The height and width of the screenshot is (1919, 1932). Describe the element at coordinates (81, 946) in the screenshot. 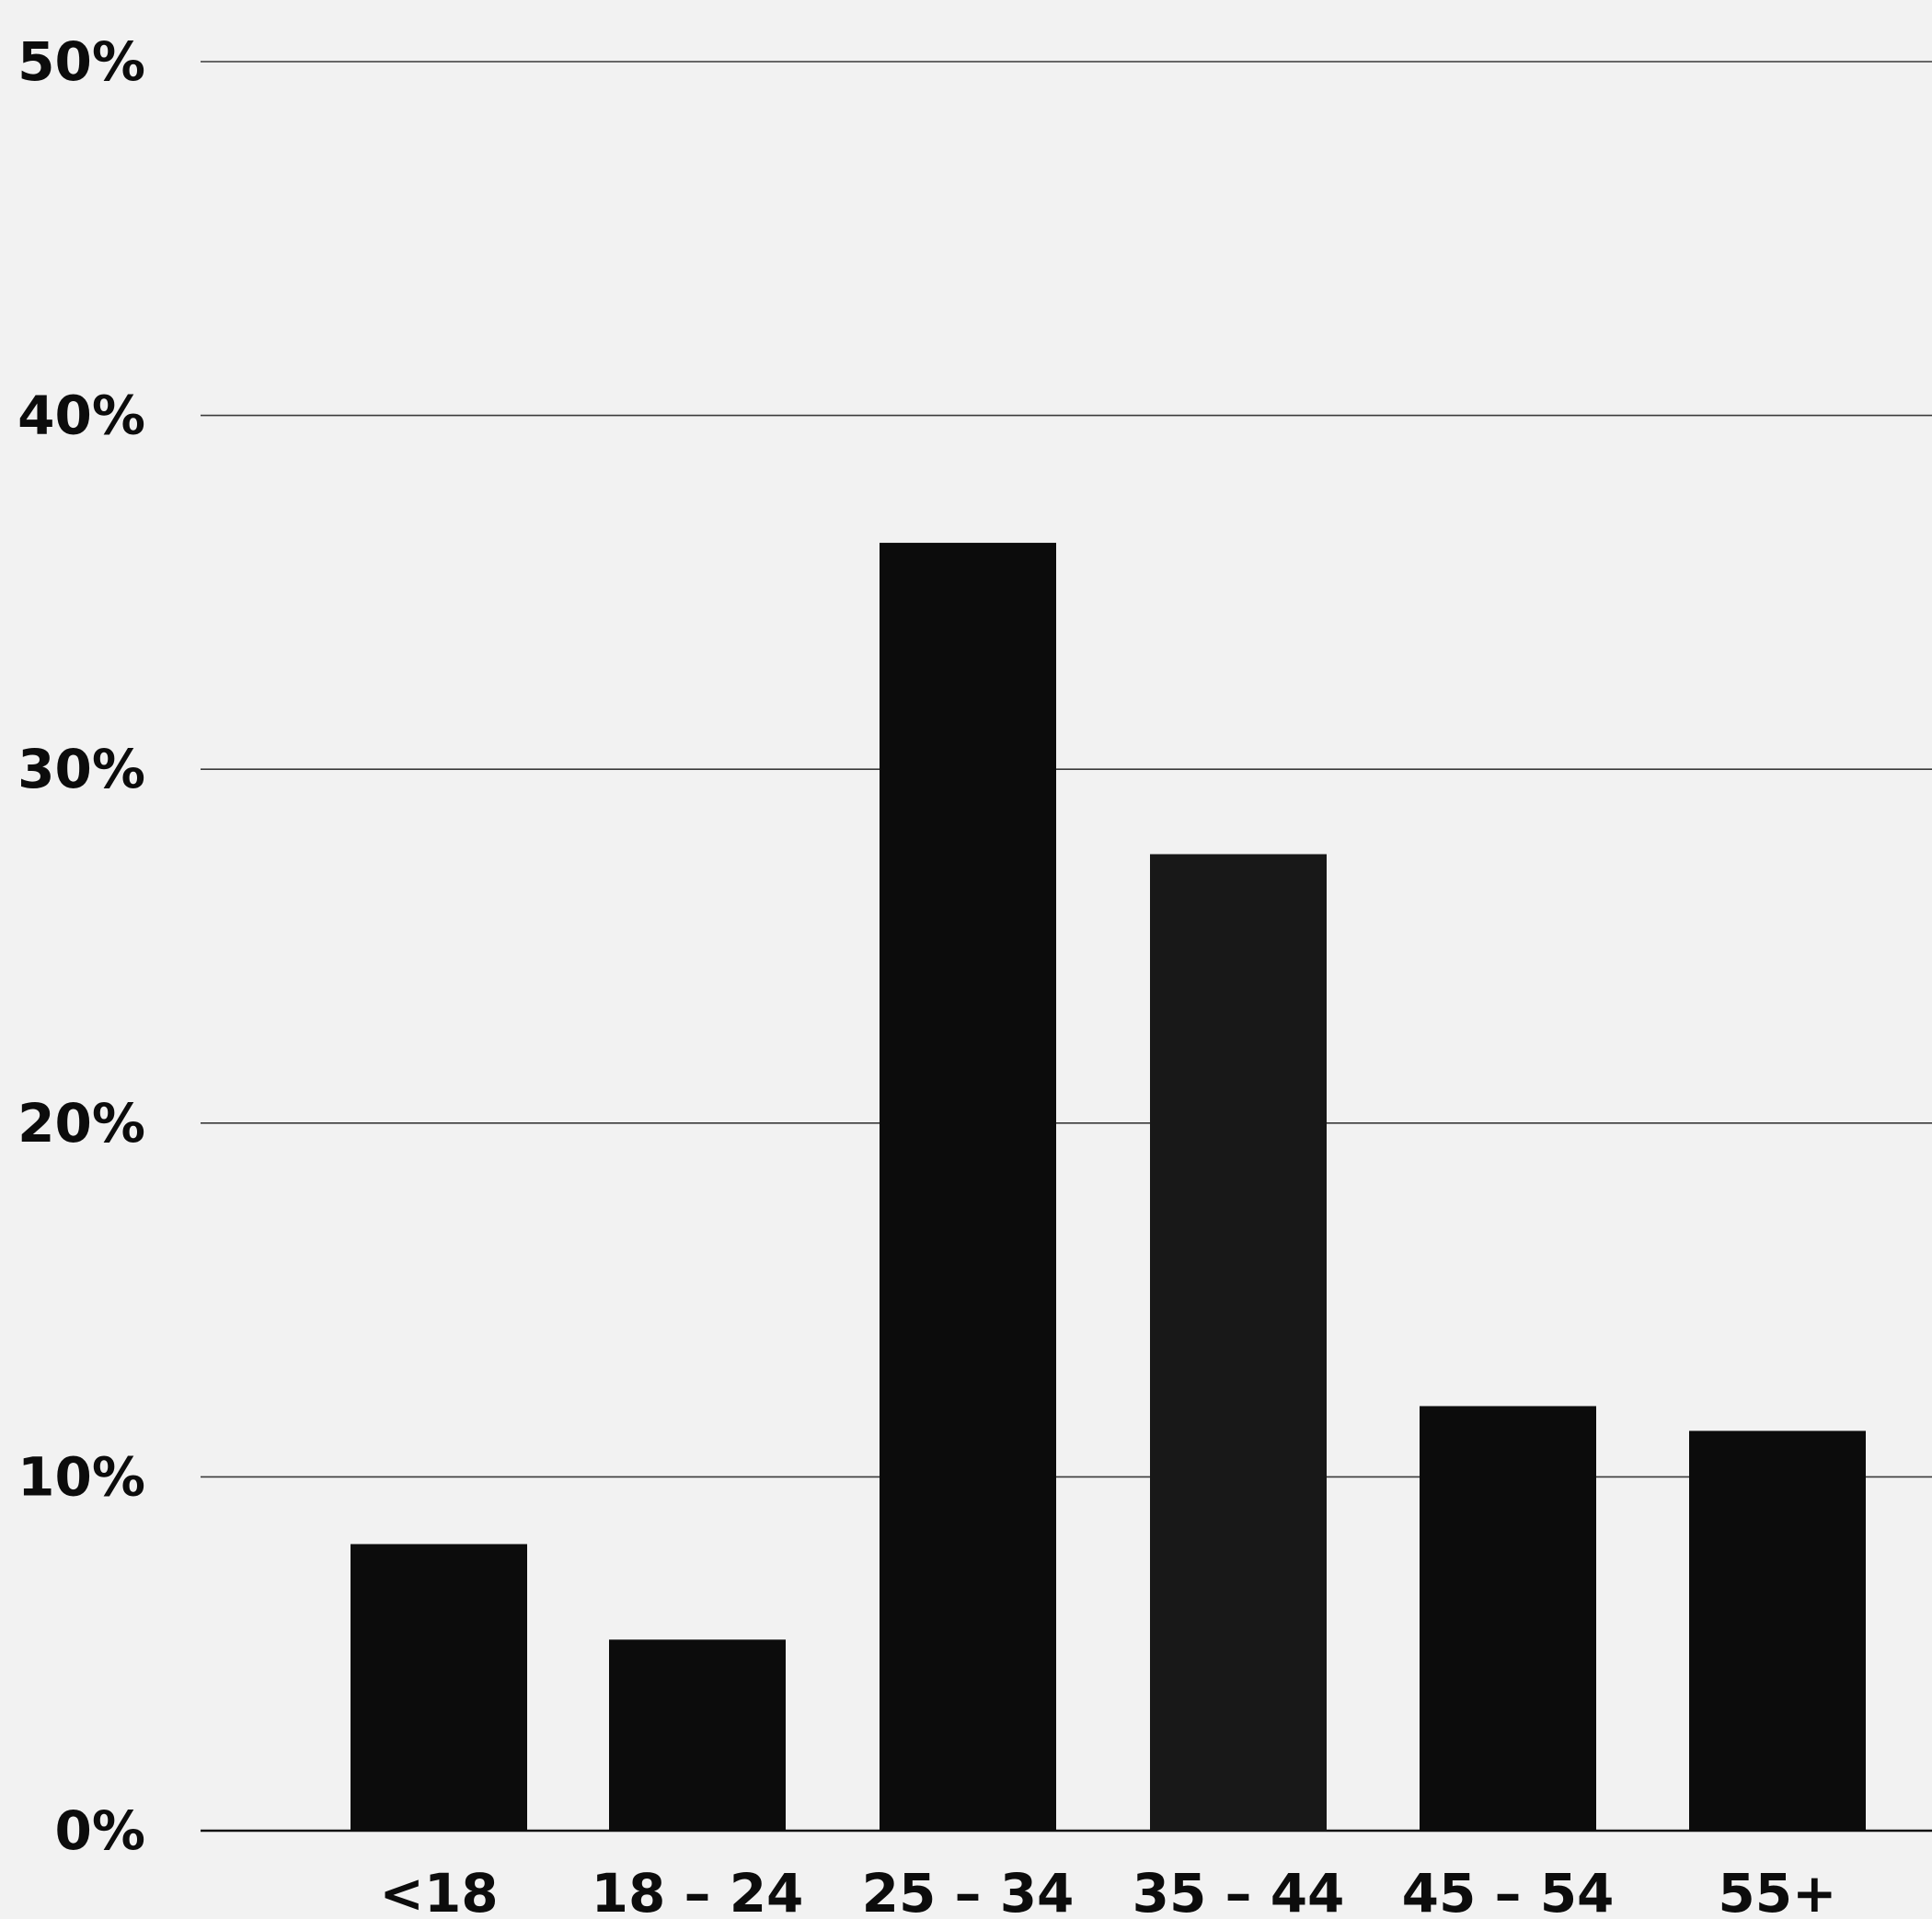

I see `y-axis-tick-labels: 0% 10% 20% 30% 40% 50%` at that location.